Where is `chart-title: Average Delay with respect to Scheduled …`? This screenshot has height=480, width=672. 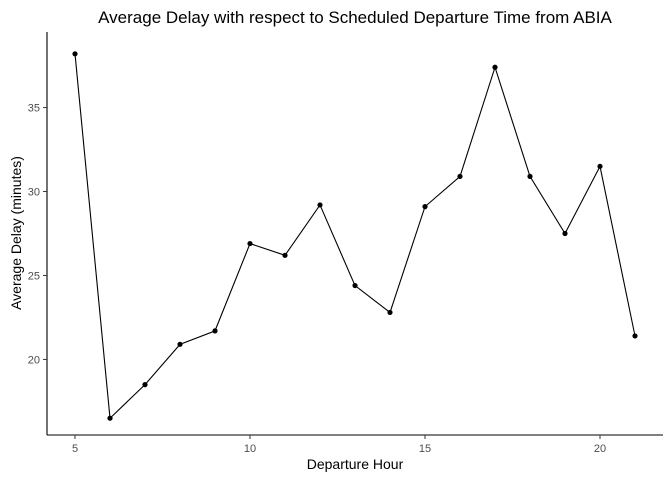 chart-title: Average Delay with respect to Scheduled … is located at coordinates (355, 17).